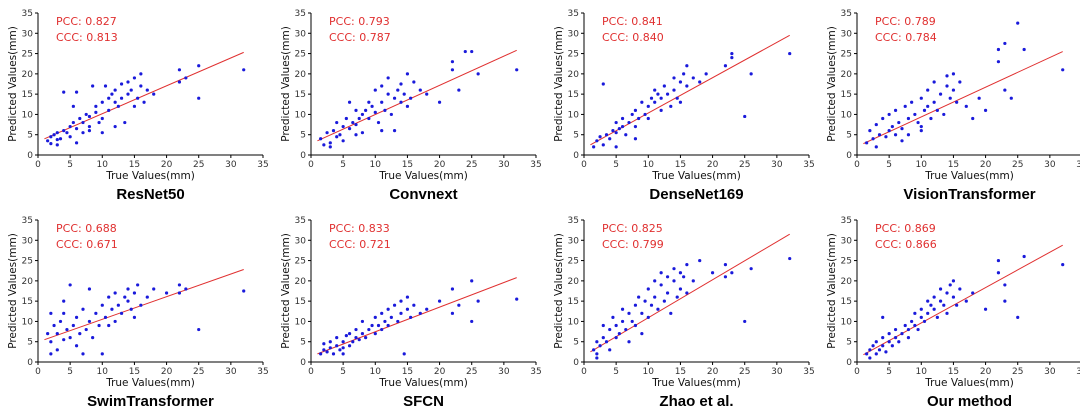 This screenshot has height=412, width=1080. I want to click on regression-line, so click(417, 95).